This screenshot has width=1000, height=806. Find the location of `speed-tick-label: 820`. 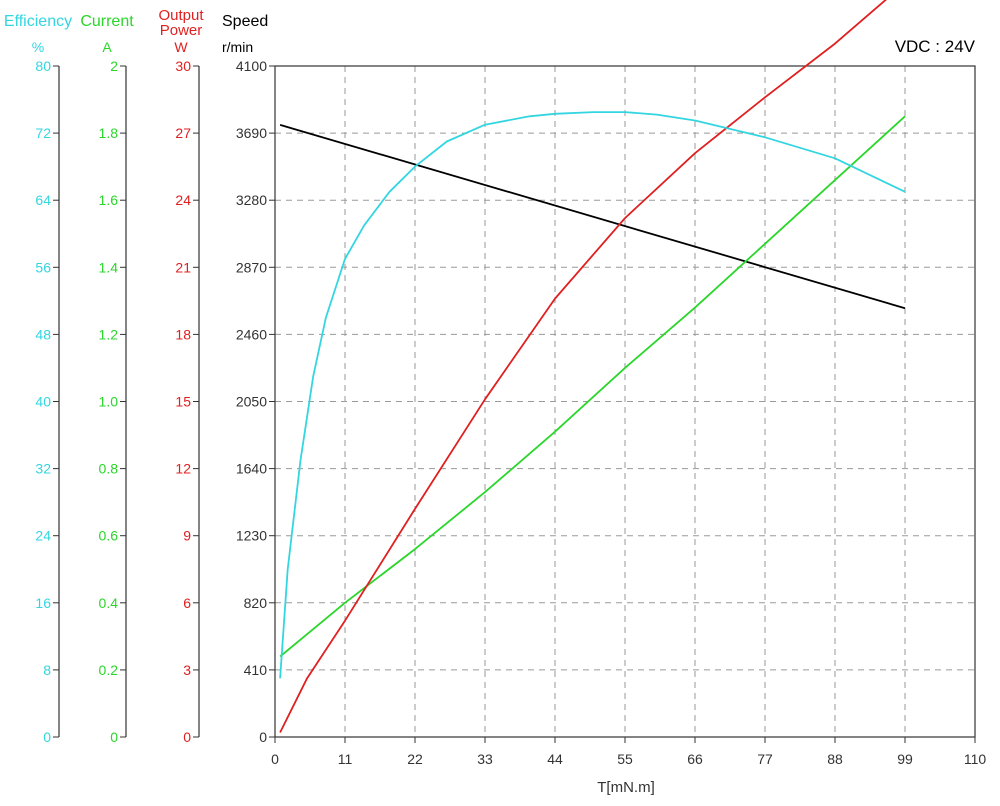

speed-tick-label: 820 is located at coordinates (256, 603).